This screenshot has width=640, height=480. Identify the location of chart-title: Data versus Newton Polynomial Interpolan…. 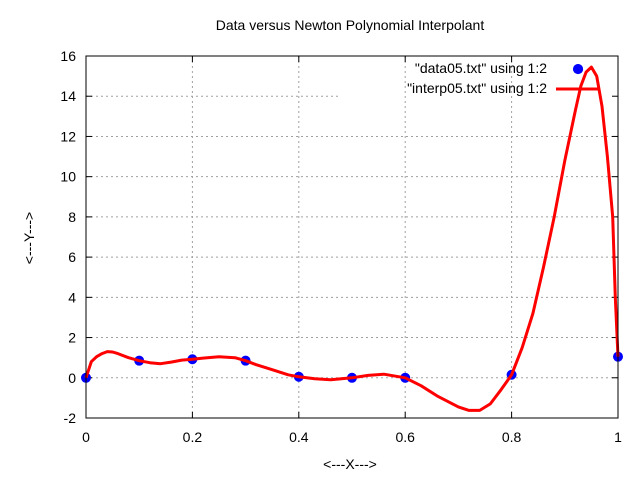
(350, 25).